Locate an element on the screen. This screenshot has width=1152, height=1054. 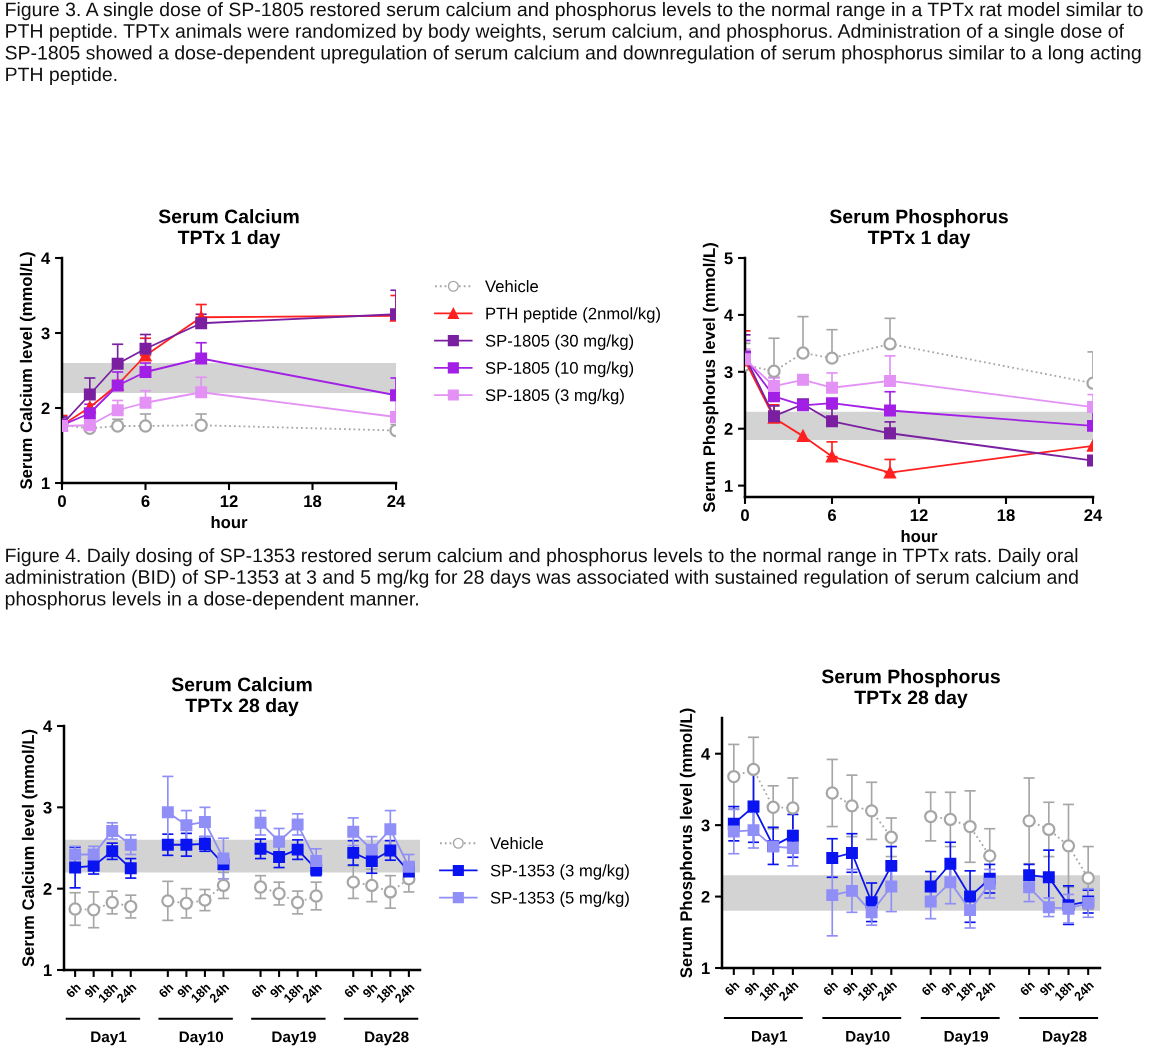
legend-label: SP-1805 (3 mg/kg) is located at coordinates (554, 396).